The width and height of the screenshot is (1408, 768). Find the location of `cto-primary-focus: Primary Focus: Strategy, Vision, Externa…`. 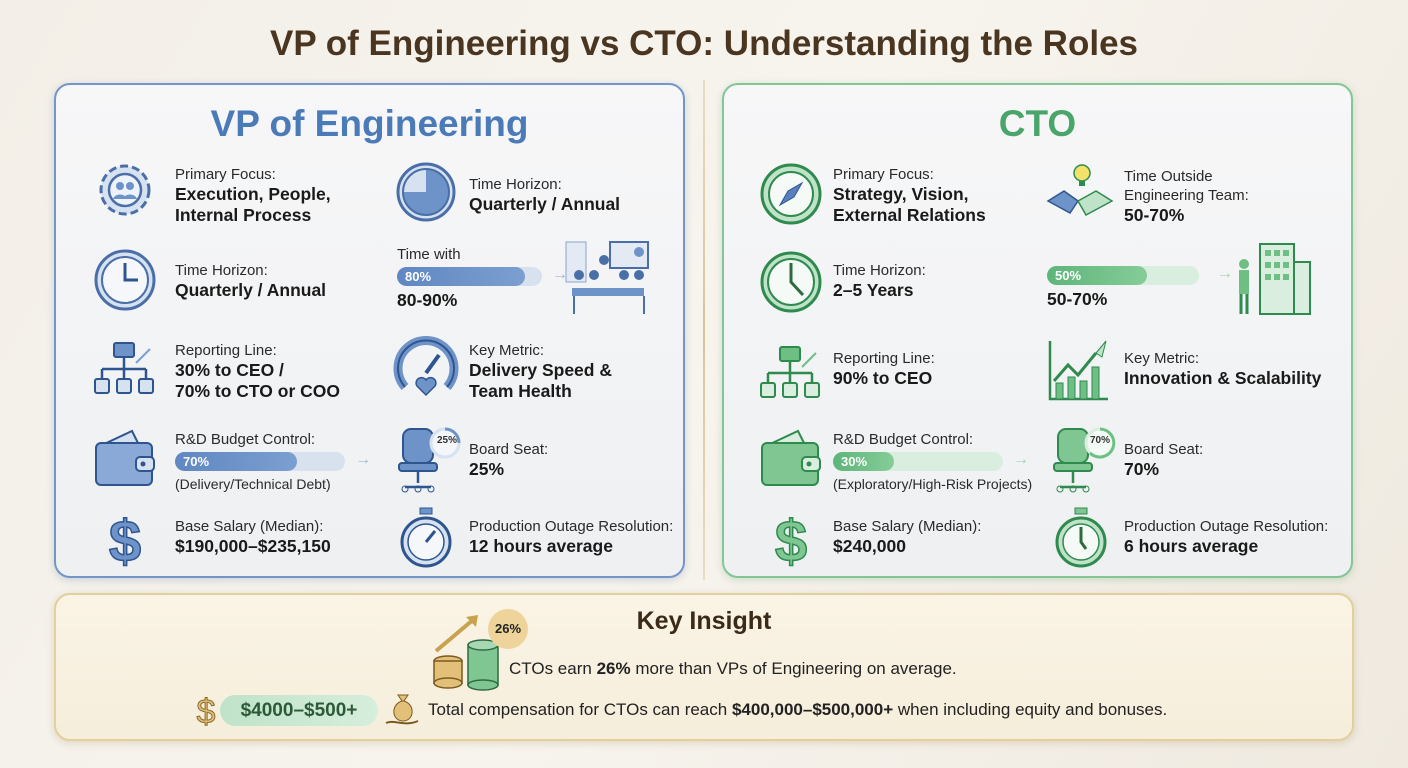

cto-primary-focus: Primary Focus: Strategy, Vision, Externa… is located at coordinates (909, 195).